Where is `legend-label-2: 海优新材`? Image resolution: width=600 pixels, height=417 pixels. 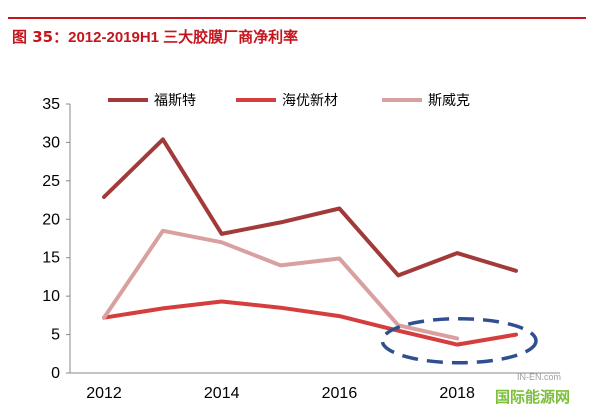 legend-label-2: 海优新材 is located at coordinates (310, 101).